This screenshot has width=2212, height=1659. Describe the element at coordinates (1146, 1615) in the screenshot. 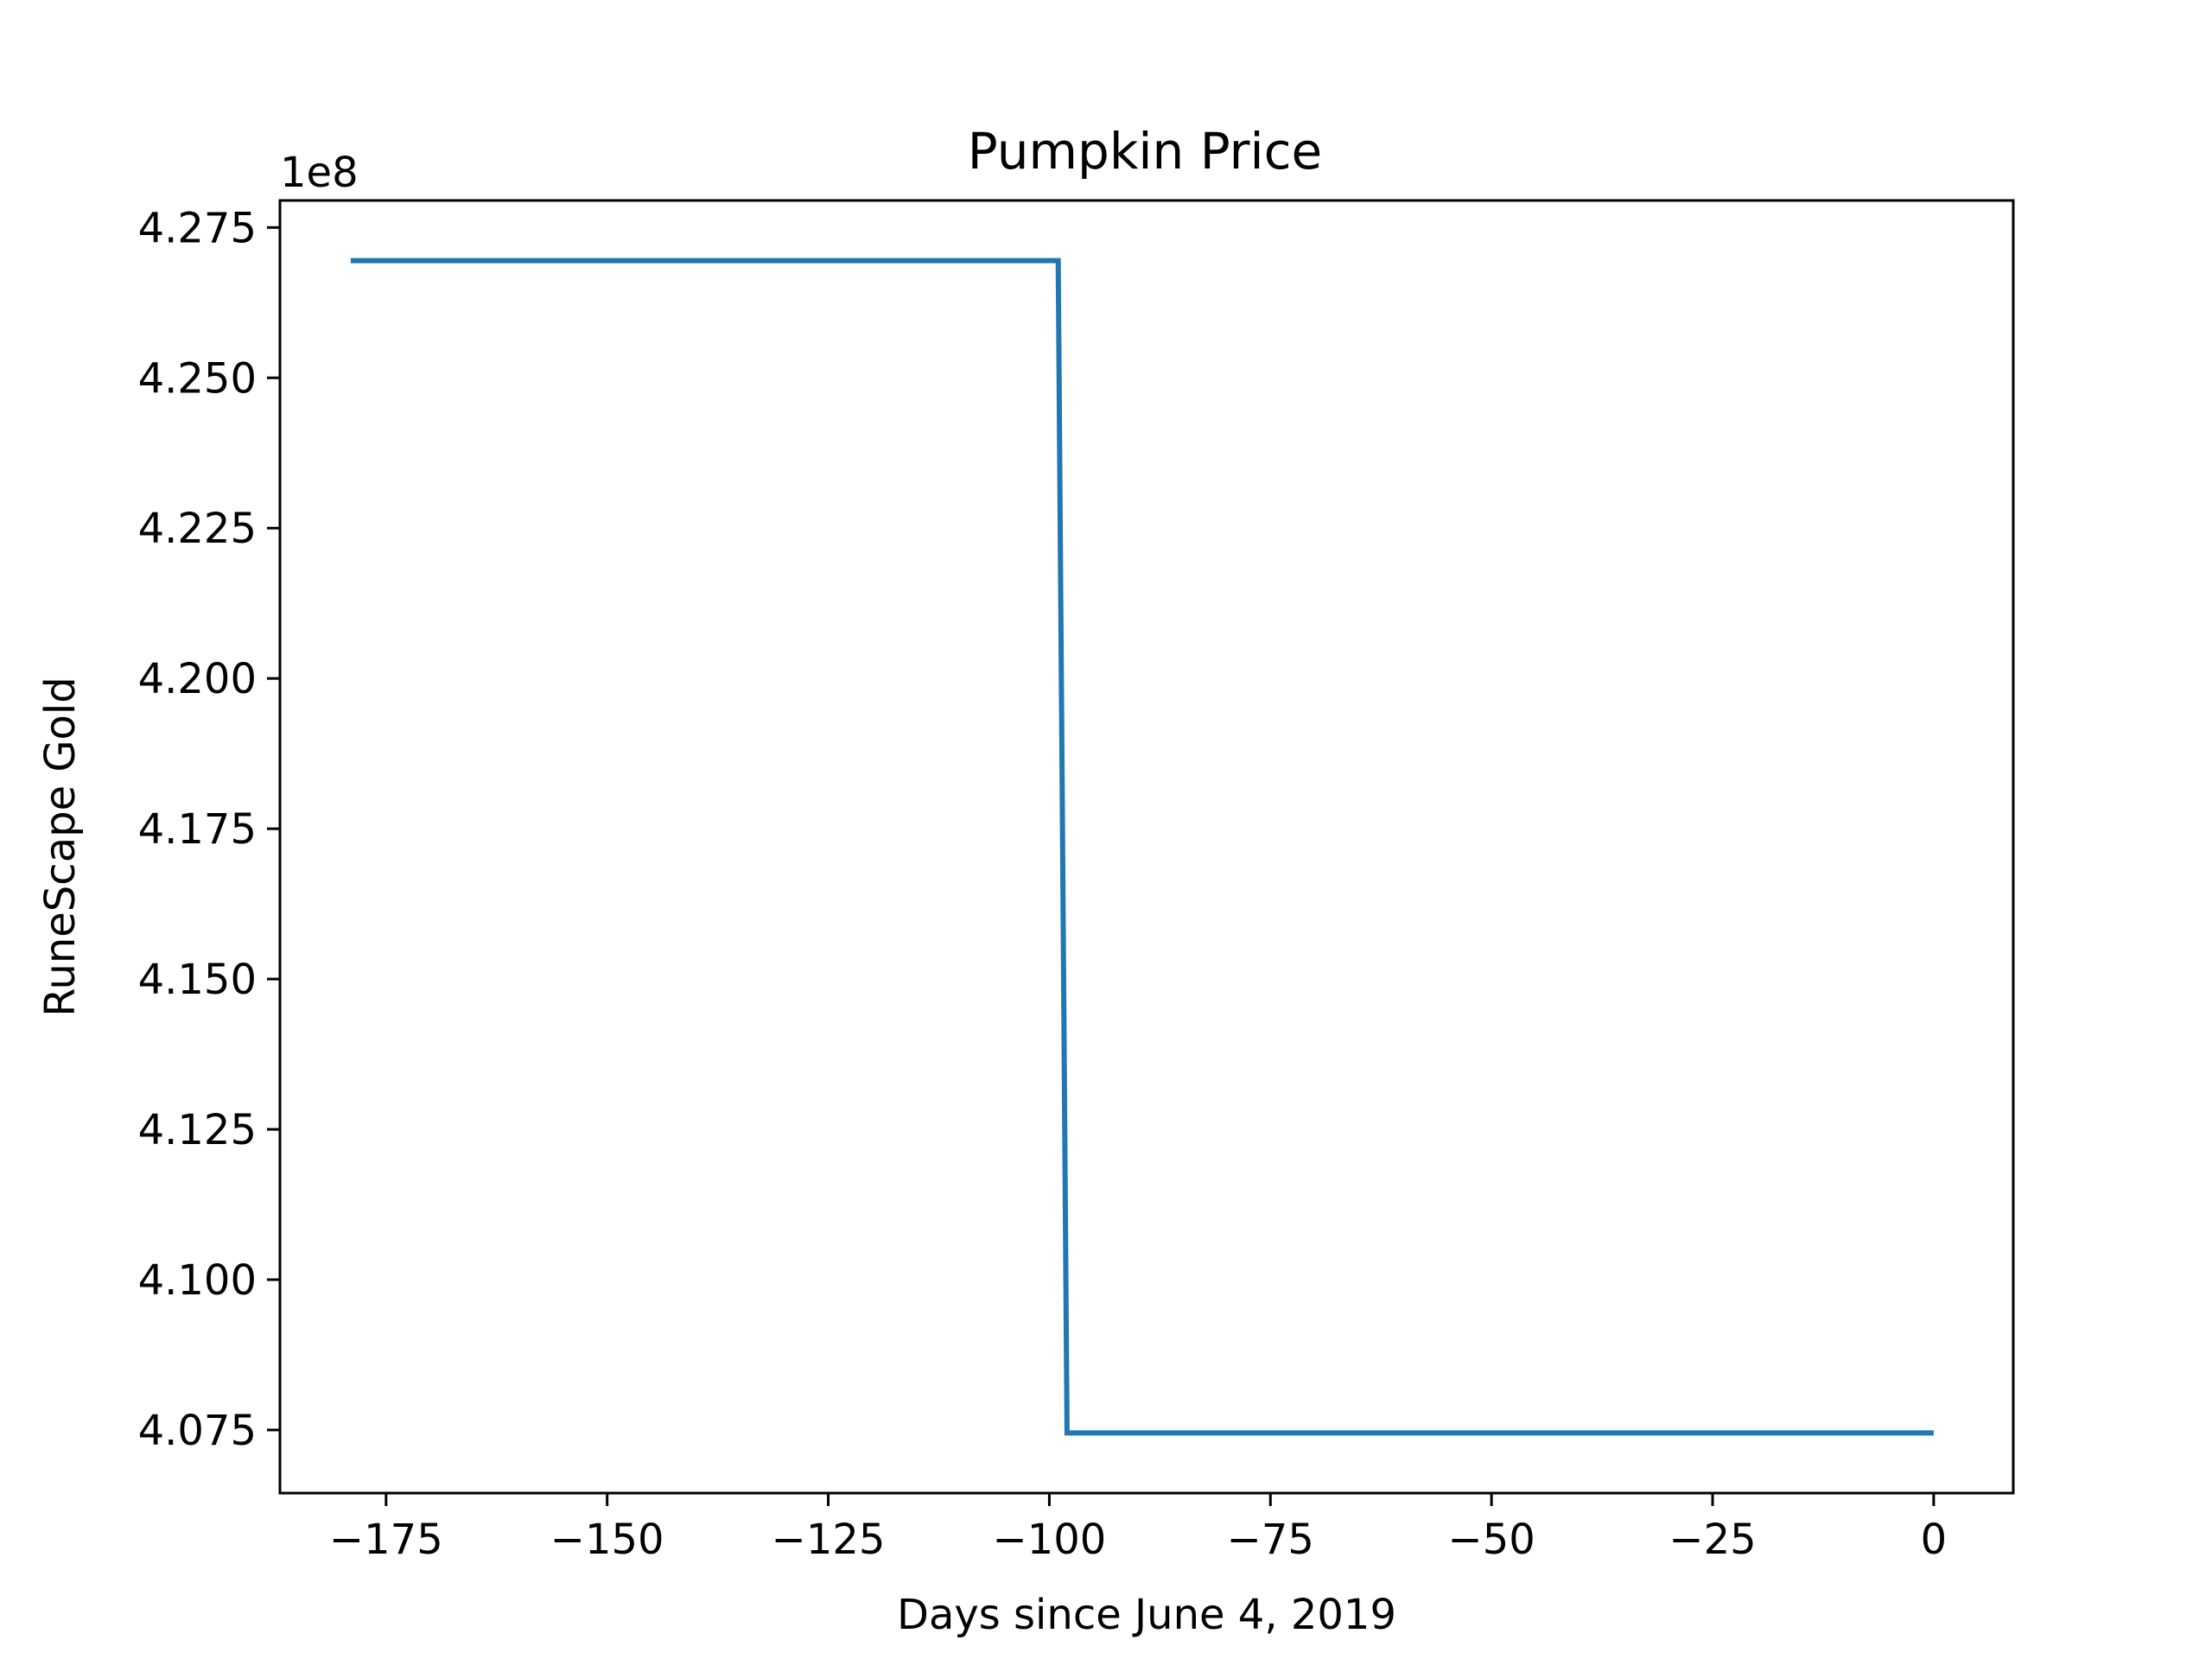

I see `x-axis-label: Days since June 4, 2019` at that location.